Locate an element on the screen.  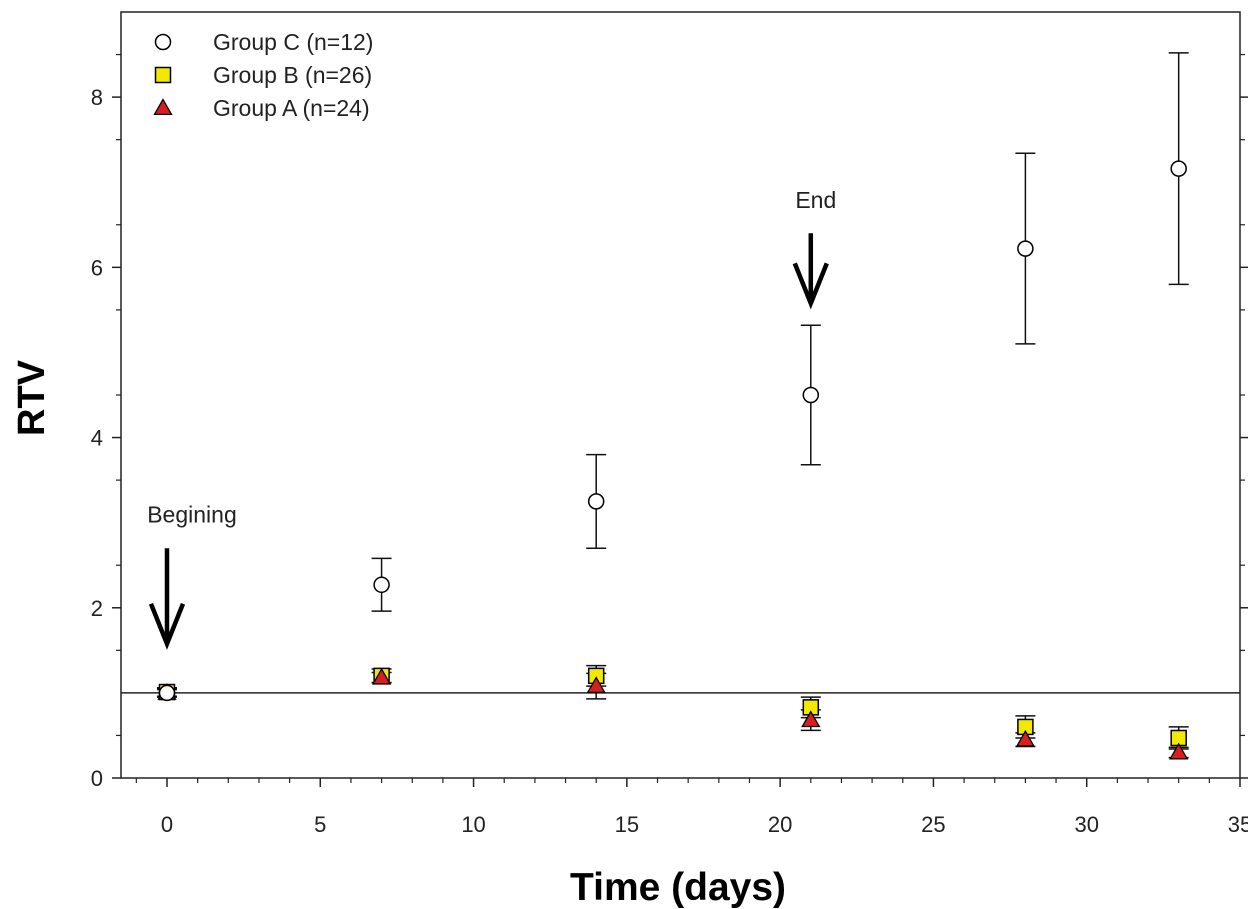
y-tick-label-0: 0 is located at coordinates (97, 778).